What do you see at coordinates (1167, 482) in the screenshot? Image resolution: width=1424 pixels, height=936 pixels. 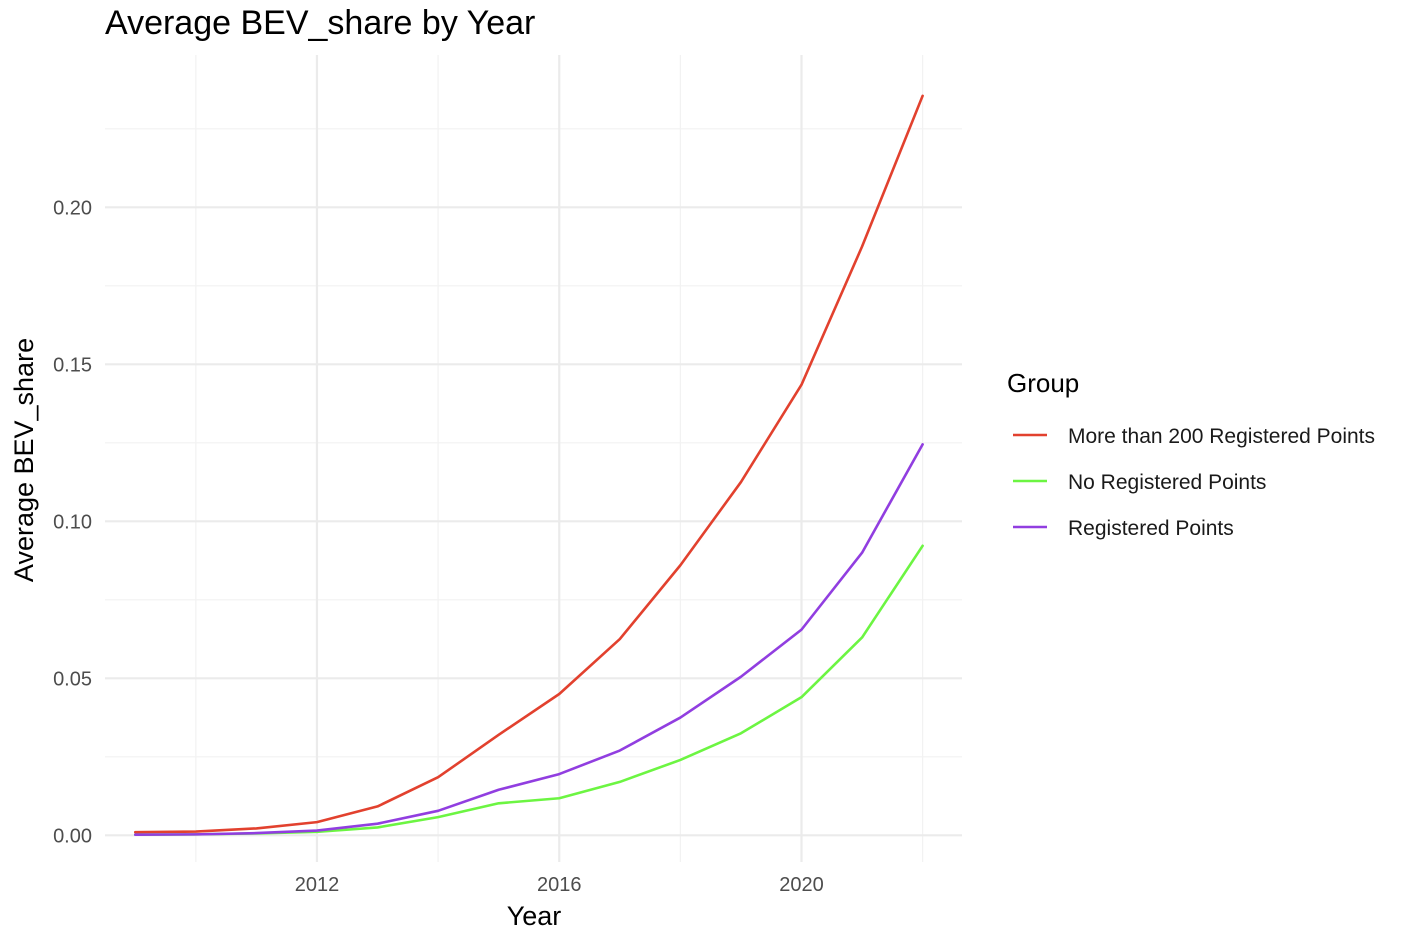 I see `legend-label-2: No Registered Points` at bounding box center [1167, 482].